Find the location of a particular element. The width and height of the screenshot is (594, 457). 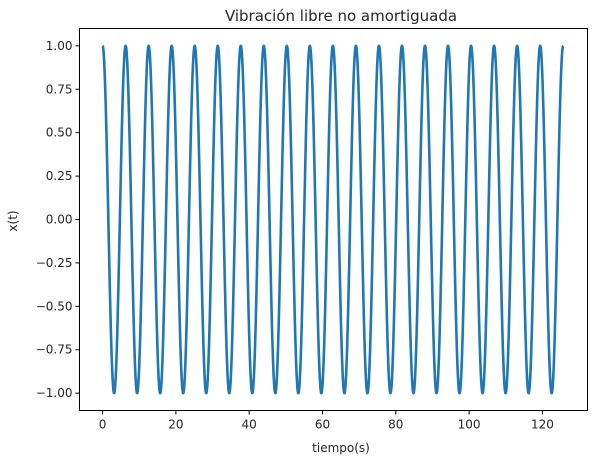

x-axis: 0 20 40 60 80 100 120 is located at coordinates (326, 421).